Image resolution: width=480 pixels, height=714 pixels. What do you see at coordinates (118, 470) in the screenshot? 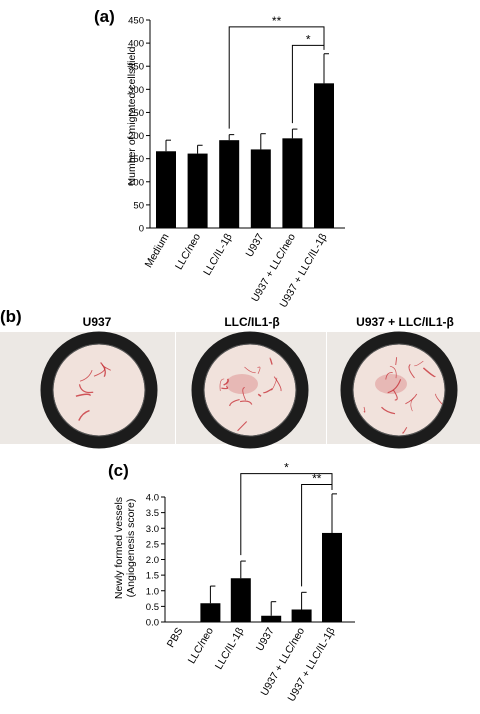
I see `panel-label-c: (c)` at bounding box center [118, 470].